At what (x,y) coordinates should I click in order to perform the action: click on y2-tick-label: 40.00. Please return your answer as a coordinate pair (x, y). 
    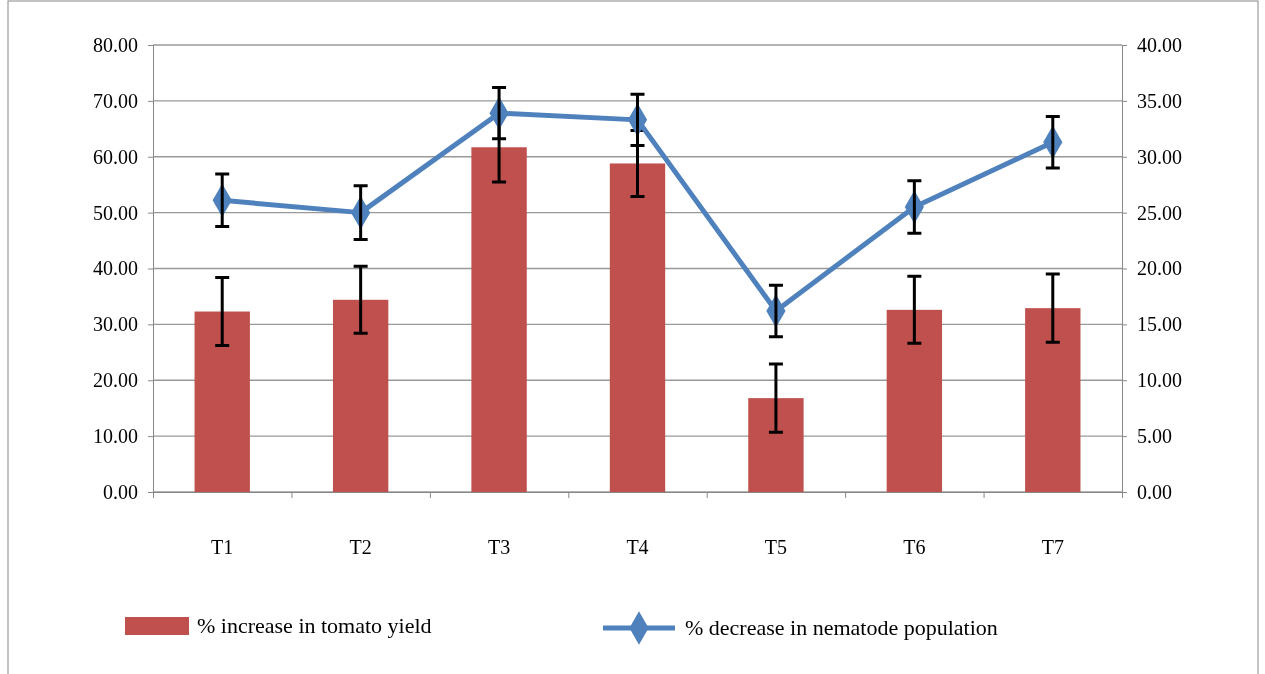
    Looking at the image, I should click on (1159, 44).